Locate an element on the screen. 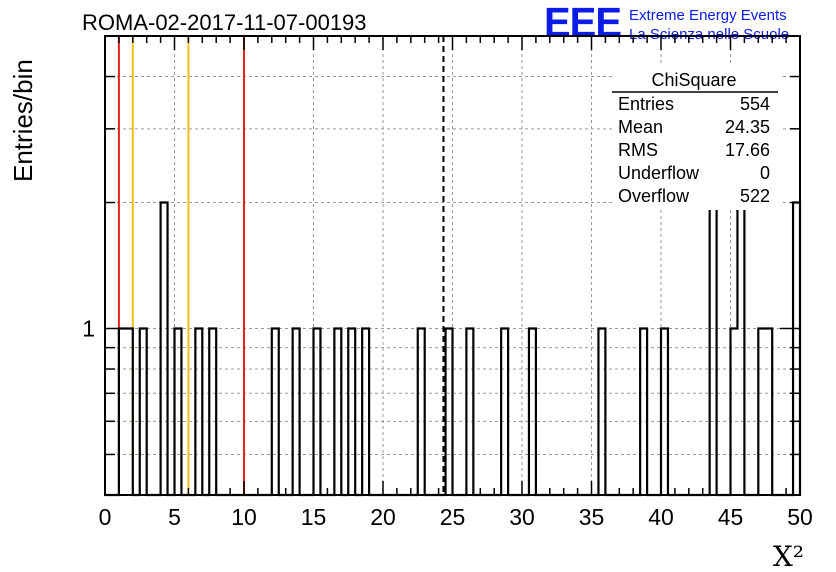 This screenshot has width=836, height=572. x-tick-label: 45 is located at coordinates (731, 517).